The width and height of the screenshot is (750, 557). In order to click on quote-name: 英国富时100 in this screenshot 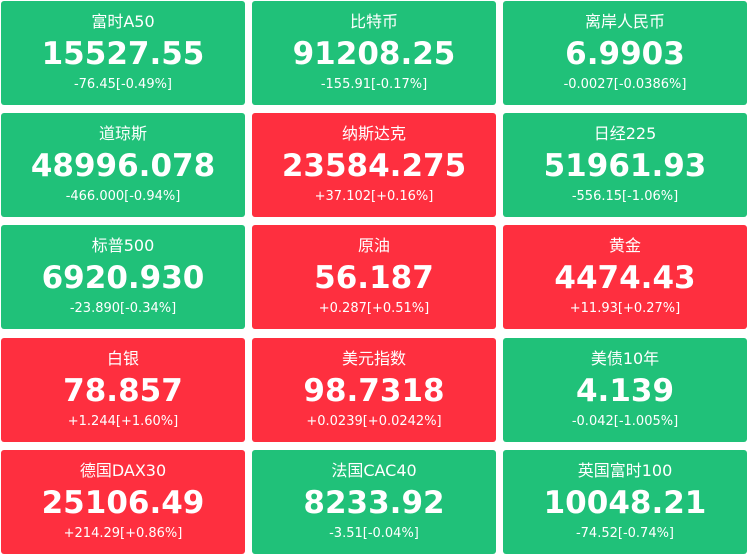, I will do `click(625, 470)`.